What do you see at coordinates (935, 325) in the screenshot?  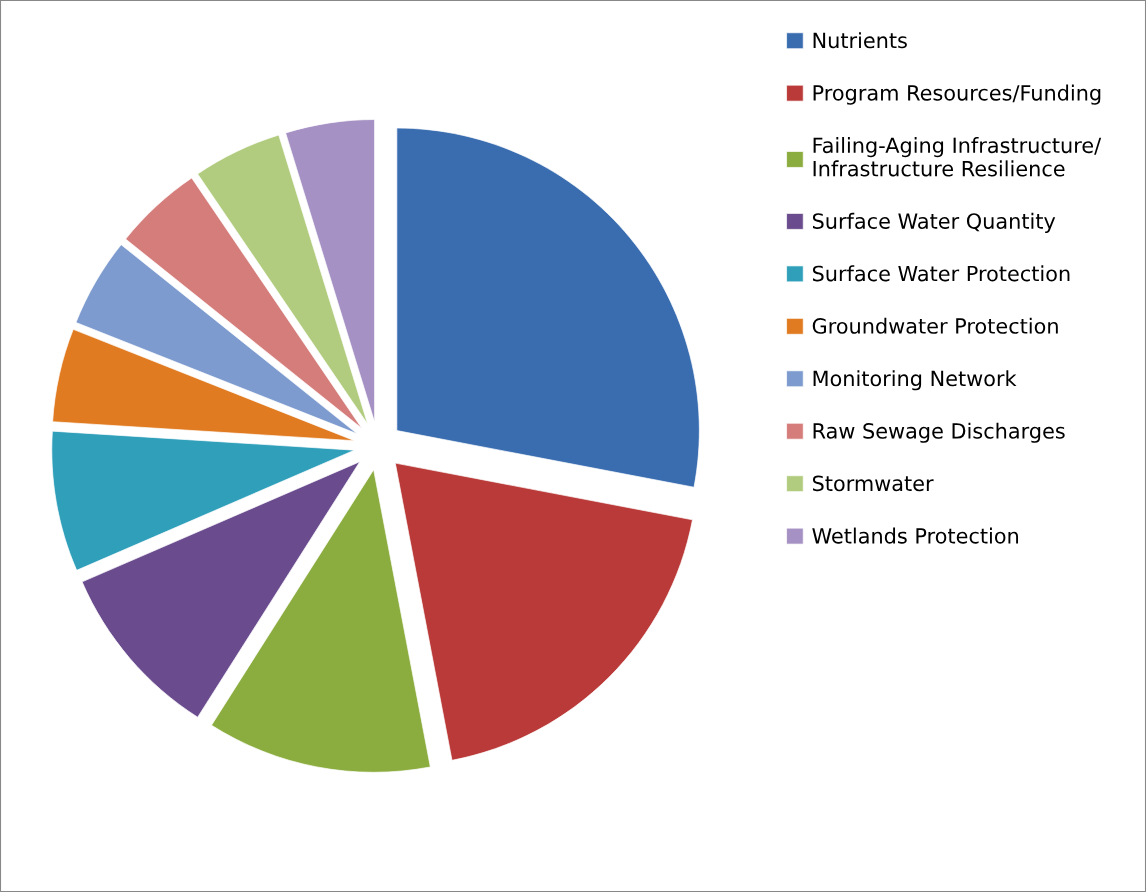 I see `legend-label: Groundwater Protection` at bounding box center [935, 325].